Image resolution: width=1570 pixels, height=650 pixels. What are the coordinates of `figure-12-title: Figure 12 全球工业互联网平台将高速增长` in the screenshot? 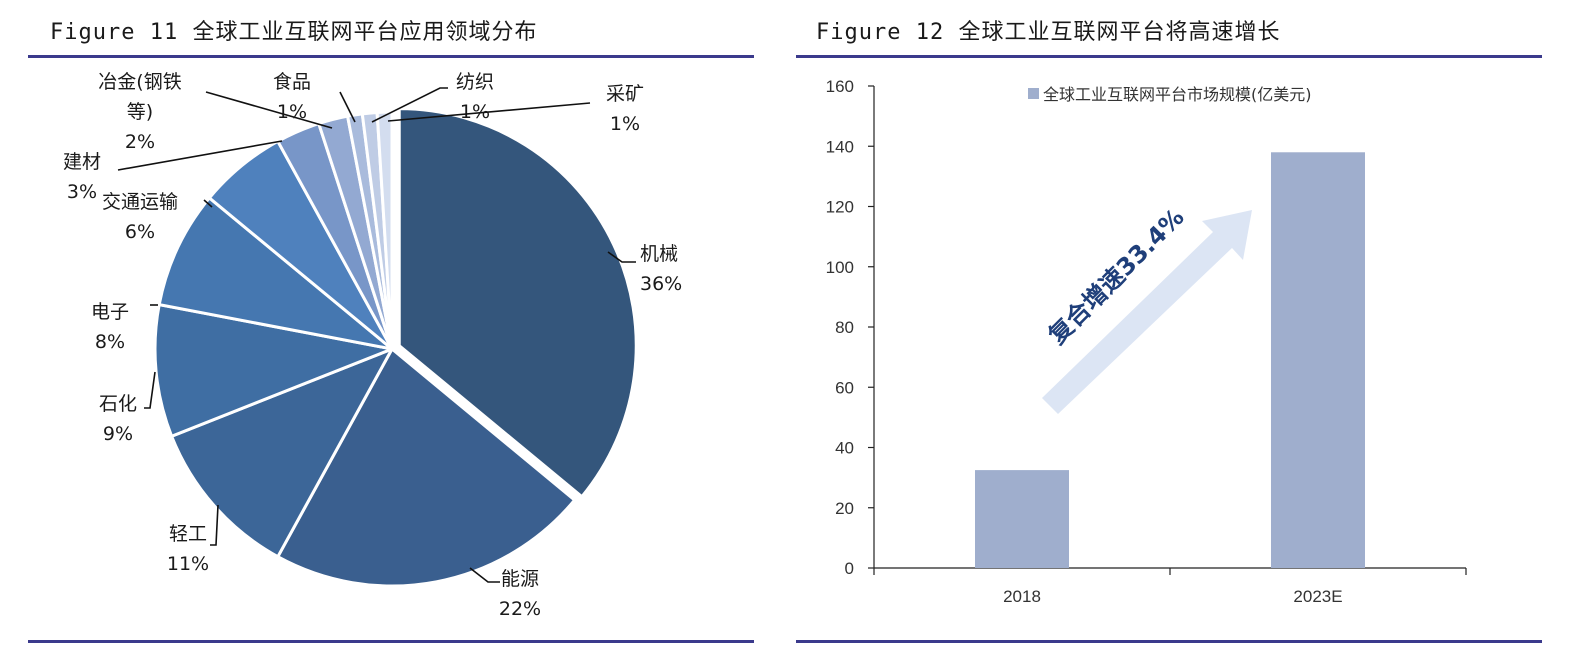 It's located at (1048, 32).